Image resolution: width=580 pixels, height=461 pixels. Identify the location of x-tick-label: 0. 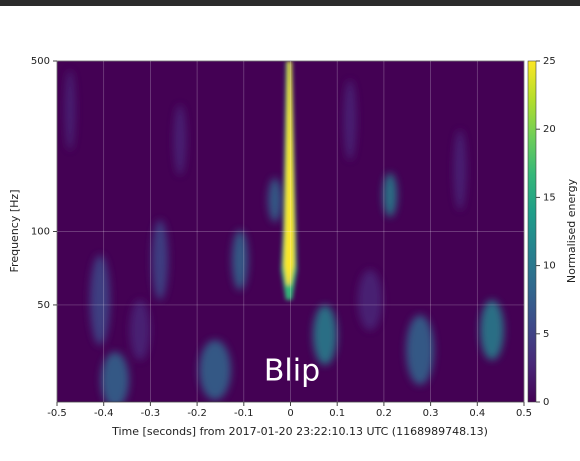
(290, 413).